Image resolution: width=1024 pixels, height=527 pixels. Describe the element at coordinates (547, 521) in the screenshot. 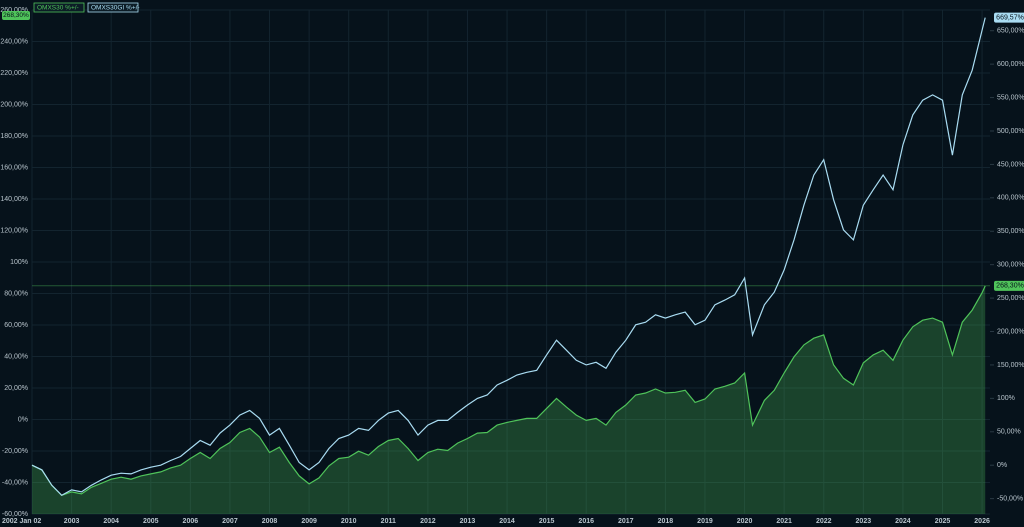

I see `x-tick-label: 2015` at that location.